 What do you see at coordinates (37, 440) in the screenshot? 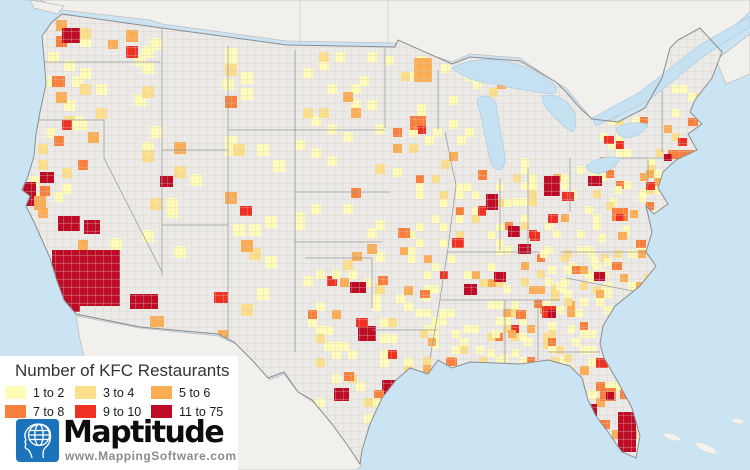
I see `maptitude-logo-icon` at bounding box center [37, 440].